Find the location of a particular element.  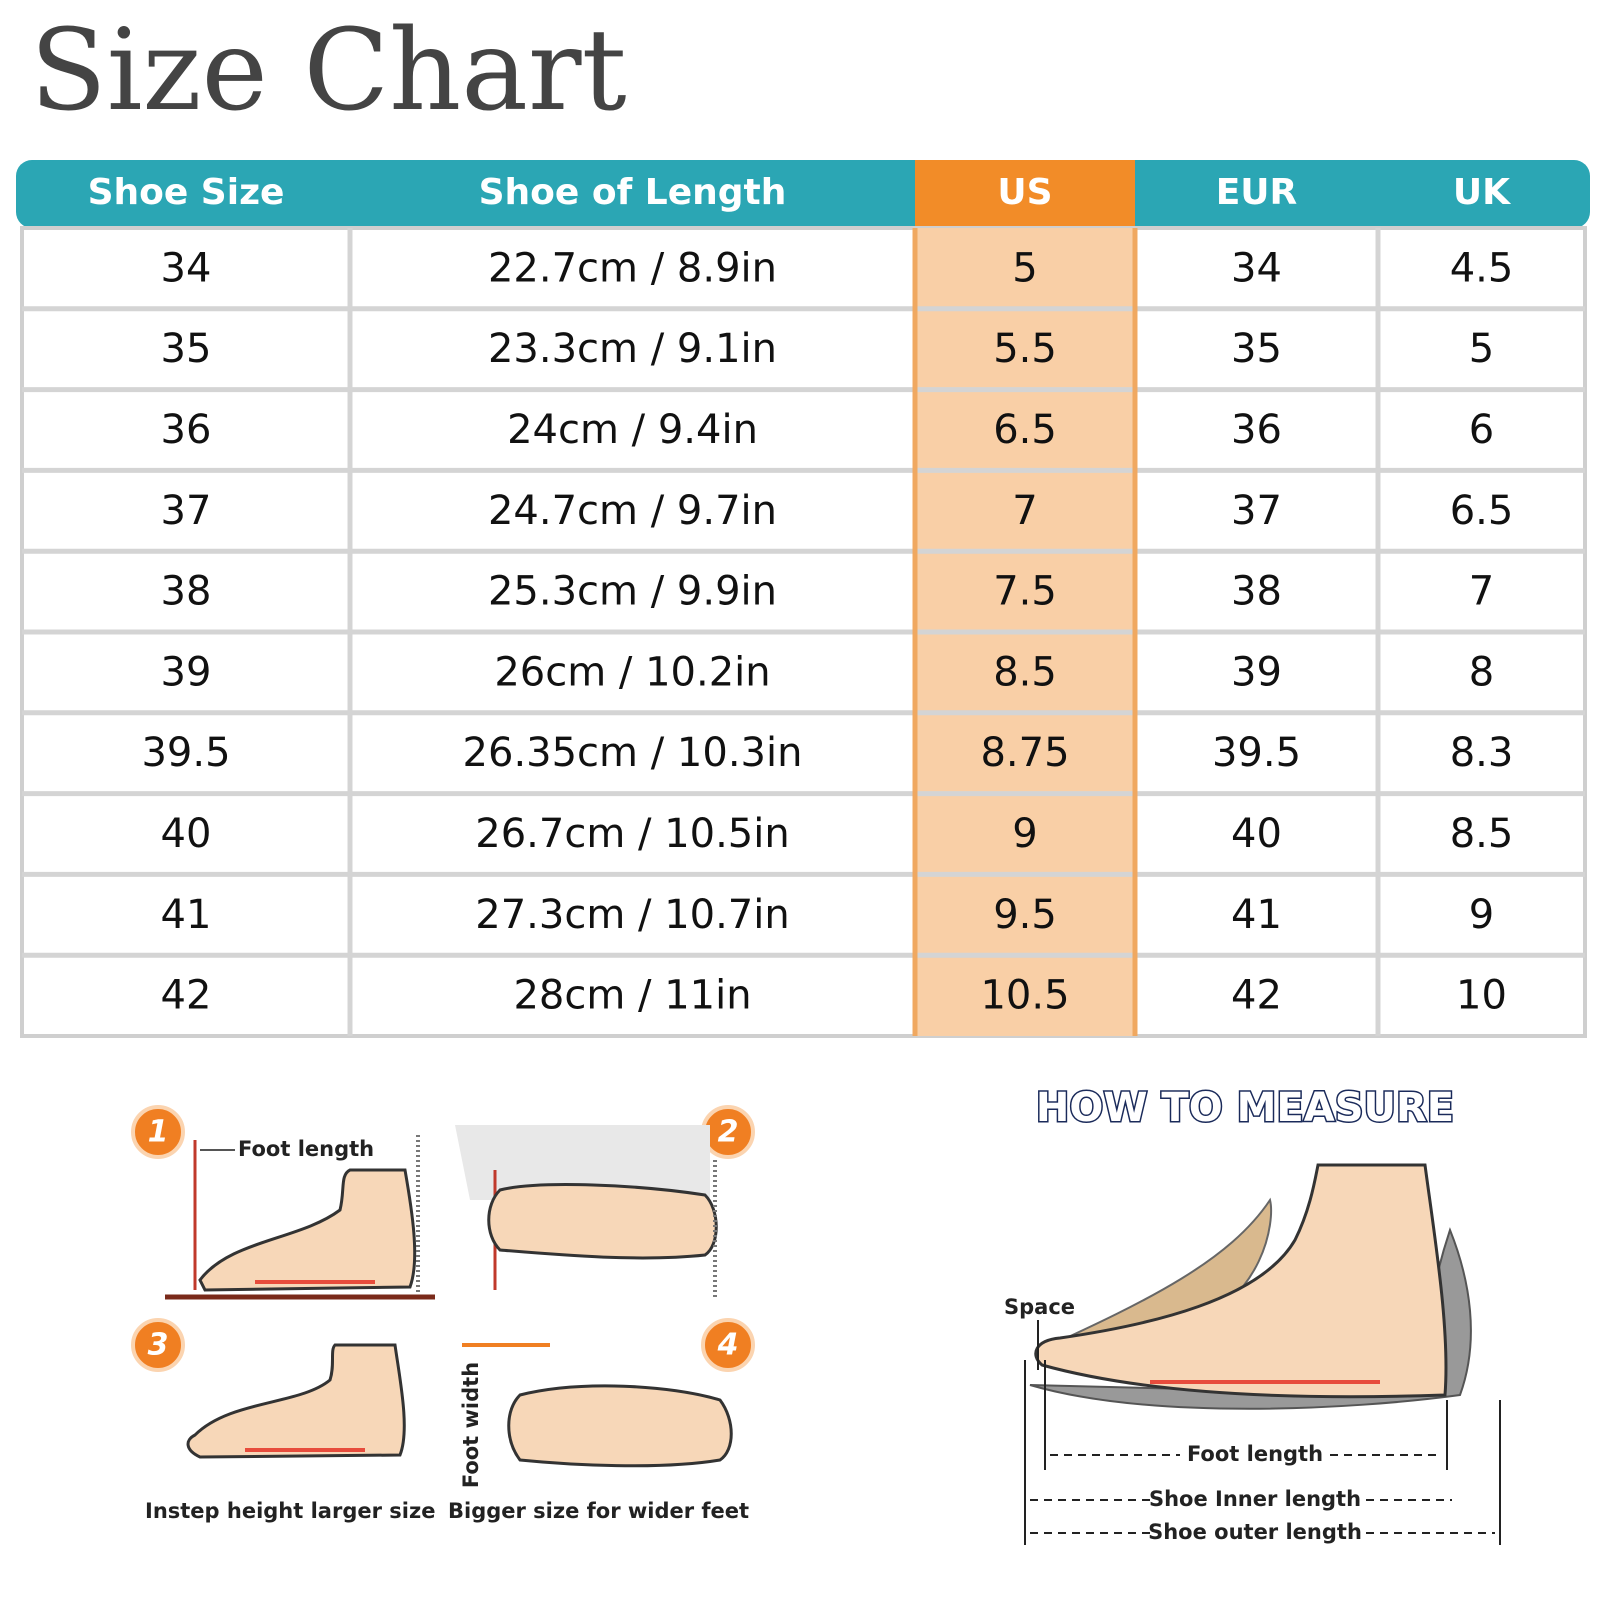

dim-label: Shoe Inner length is located at coordinates (1255, 1499).